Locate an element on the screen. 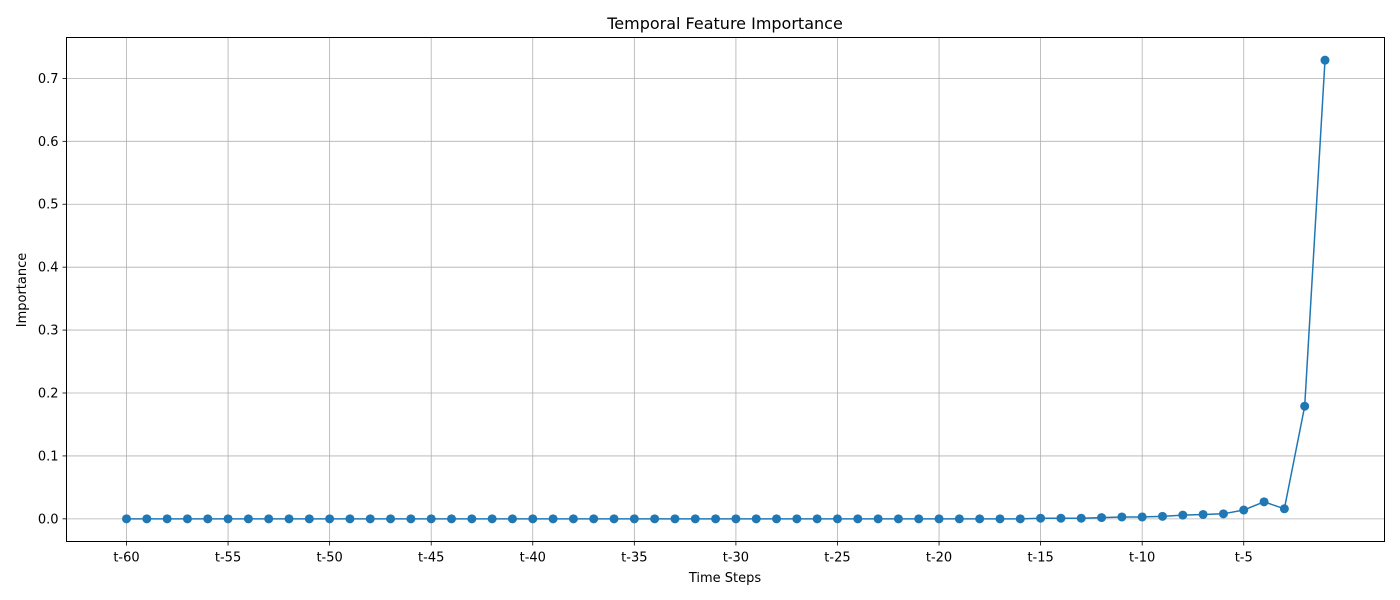  y-tick-label: 0.5 is located at coordinates (48, 205).